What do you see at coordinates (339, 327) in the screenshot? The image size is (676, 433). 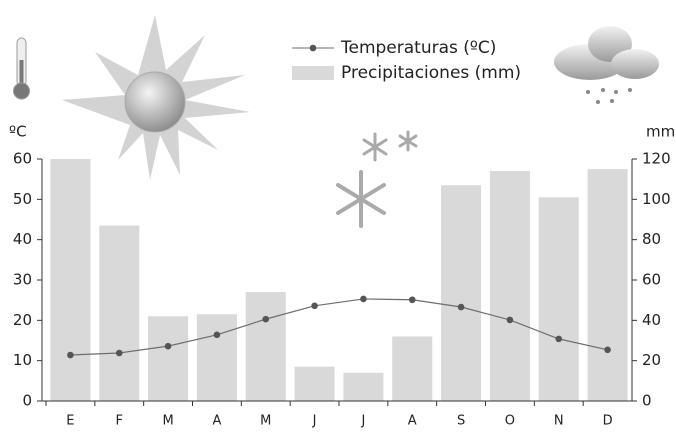 I see `temperature-line` at bounding box center [339, 327].